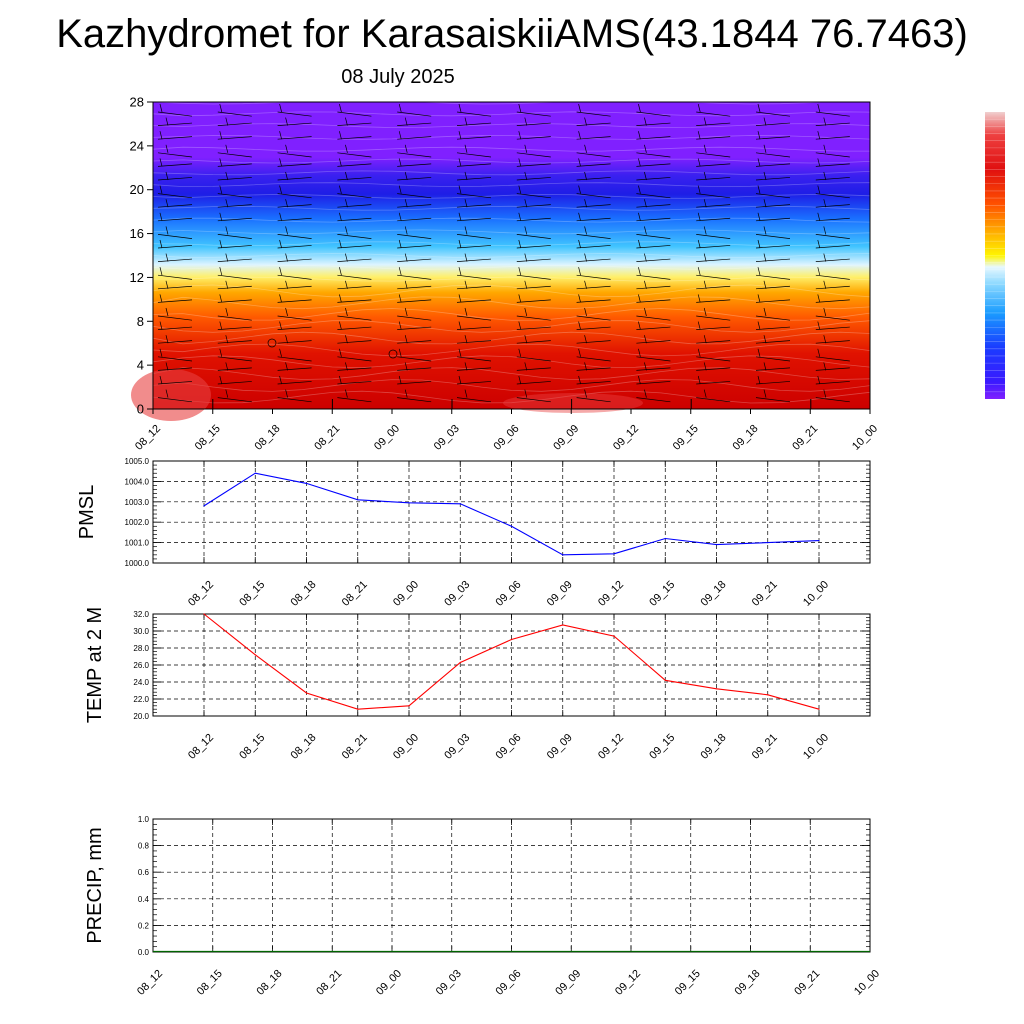 The image size is (1024, 1024). I want to click on y-tick-label: 28.0, so click(141, 648).